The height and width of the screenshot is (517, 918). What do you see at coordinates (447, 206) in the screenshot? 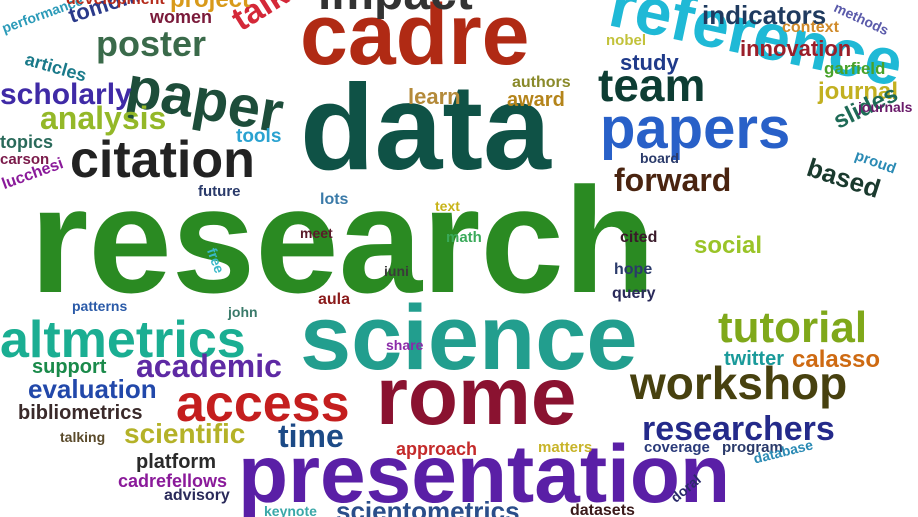
I see `word-text: text` at bounding box center [447, 206].